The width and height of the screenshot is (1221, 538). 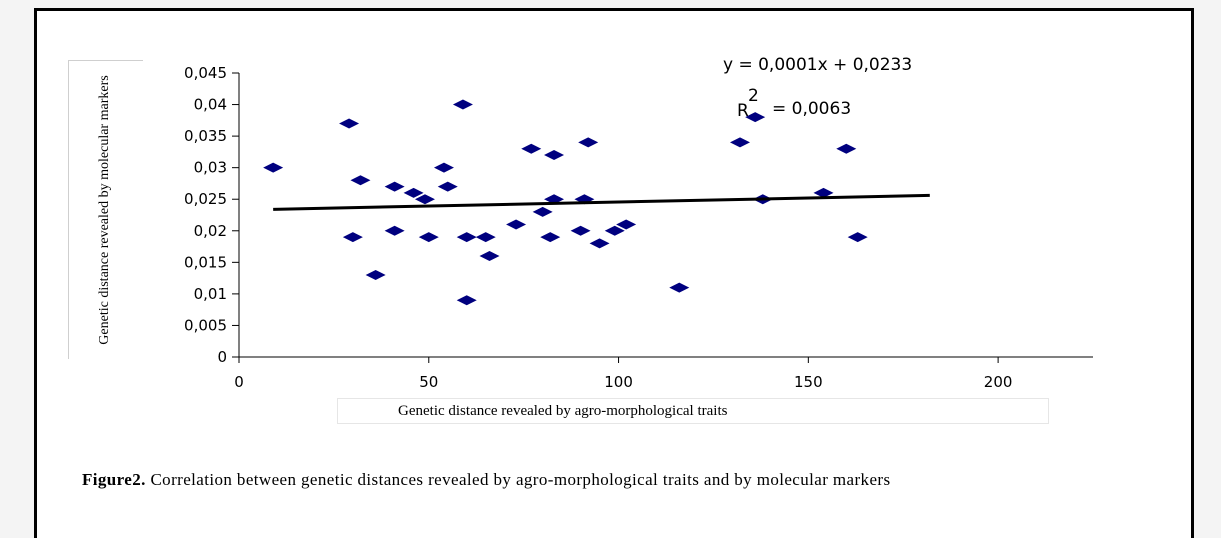 I want to click on y-tick-label: 0,02, so click(x=210, y=231).